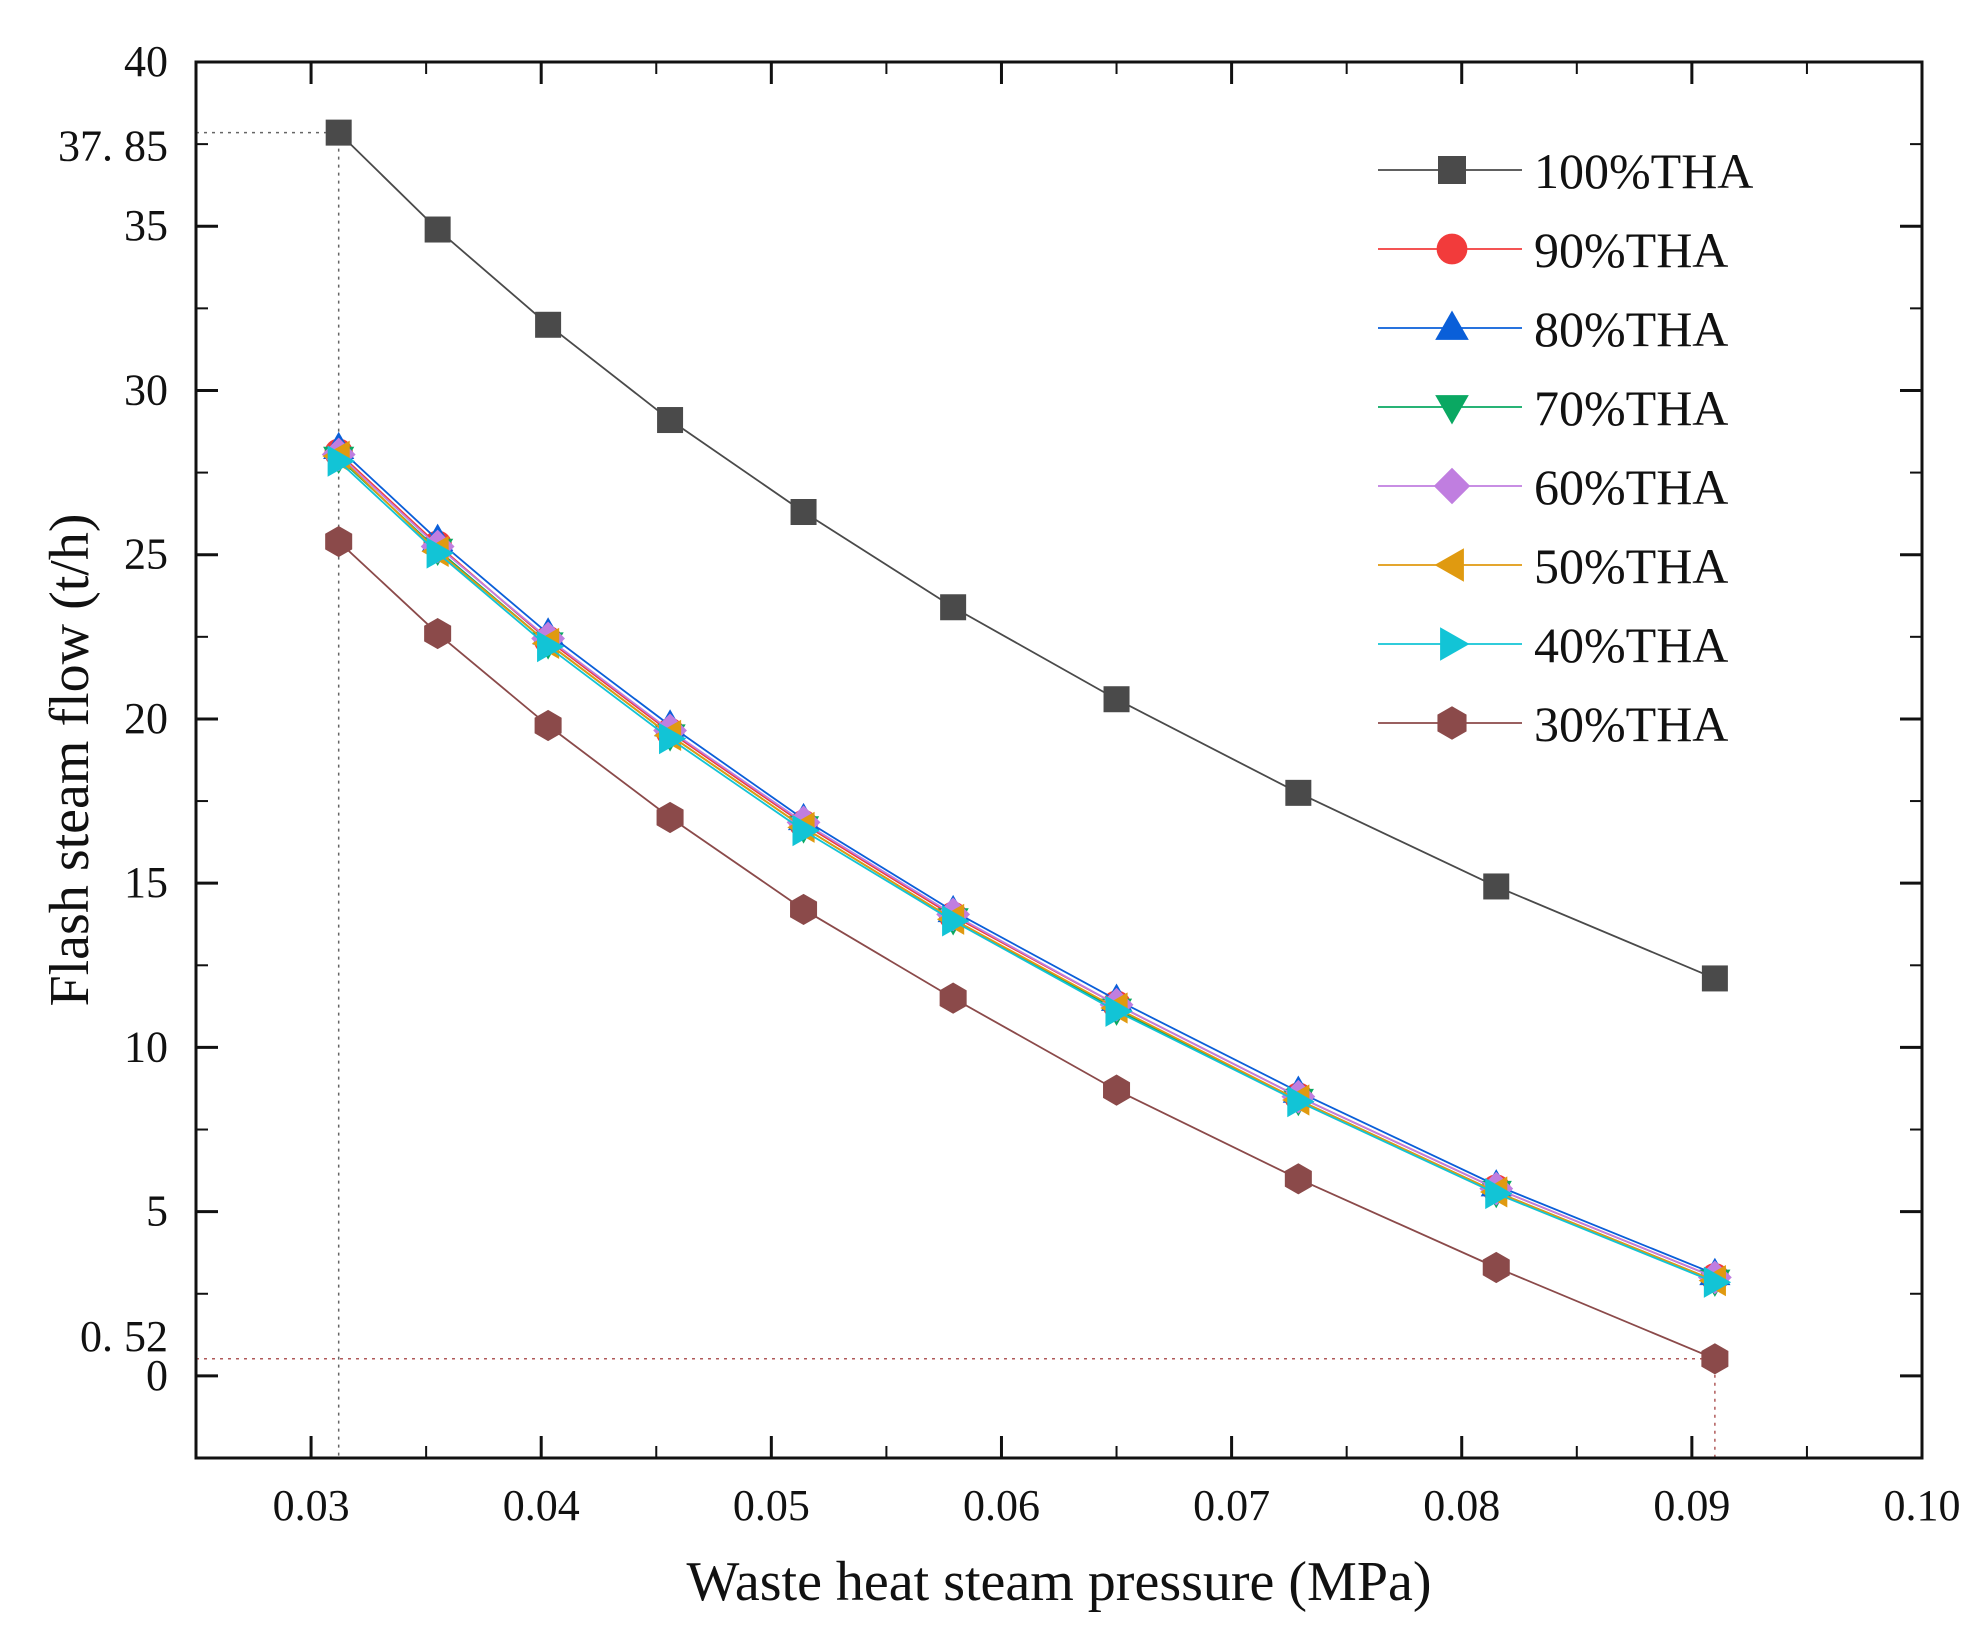 This screenshot has width=1979, height=1637. I want to click on x-tick-label-5: 0.08, so click(1461, 1505).